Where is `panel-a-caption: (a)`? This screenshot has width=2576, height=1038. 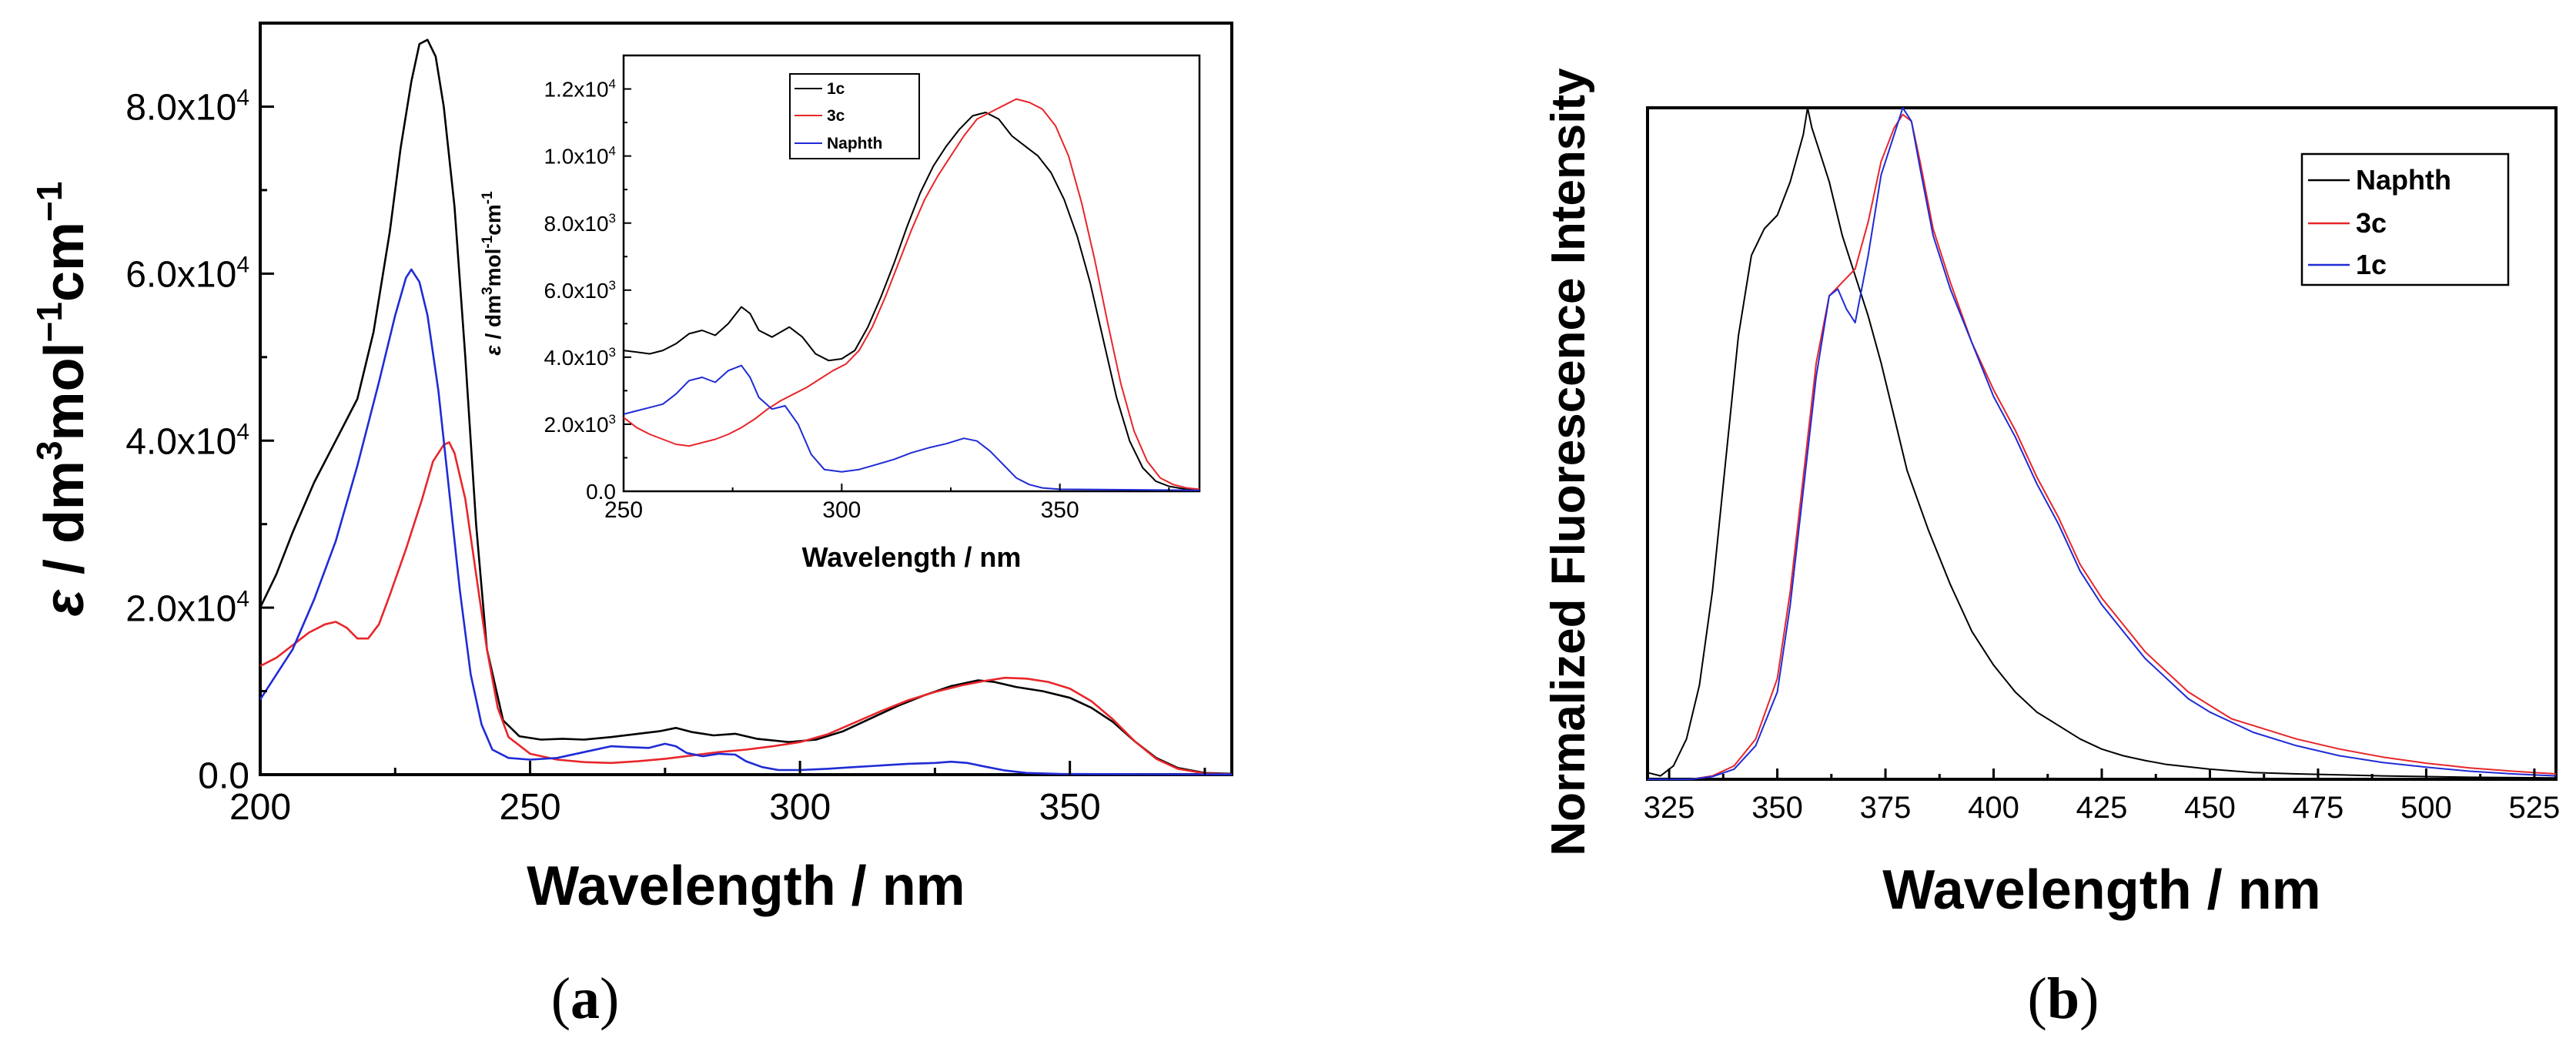 panel-a-caption: (a) is located at coordinates (585, 998).